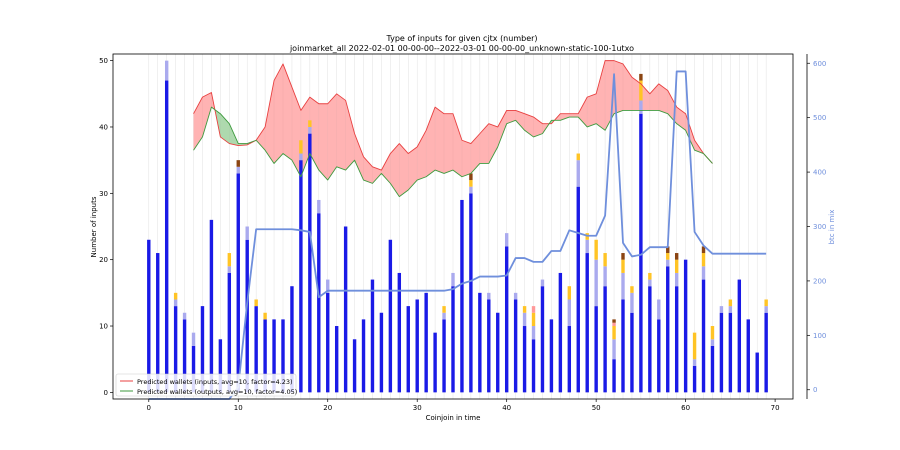 This screenshot has width=900, height=450. I want to click on y-right-tick-label: 100, so click(819, 336).